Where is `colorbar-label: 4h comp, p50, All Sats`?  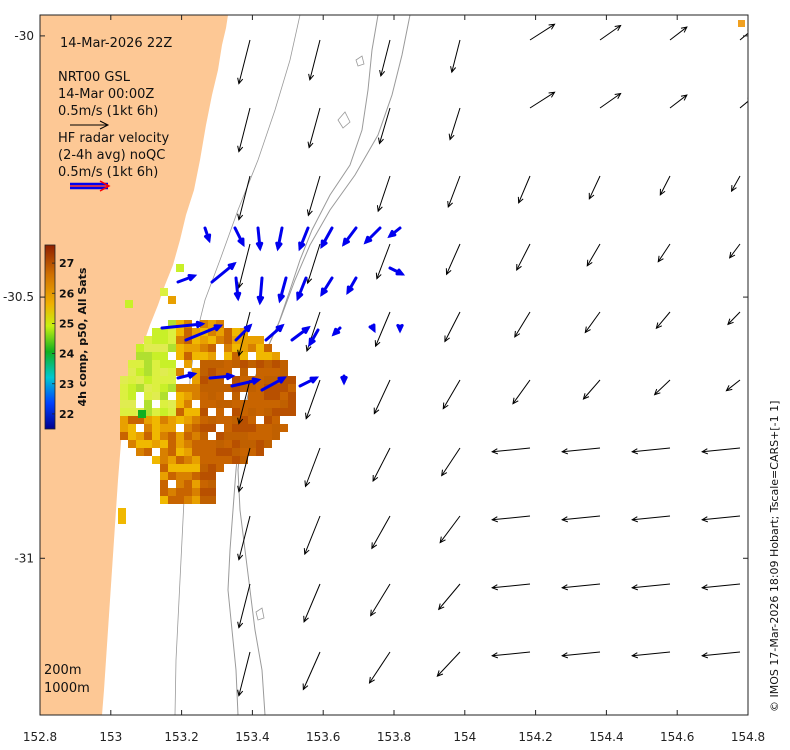 colorbar-label: 4h comp, p50, All Sats is located at coordinates (82, 336).